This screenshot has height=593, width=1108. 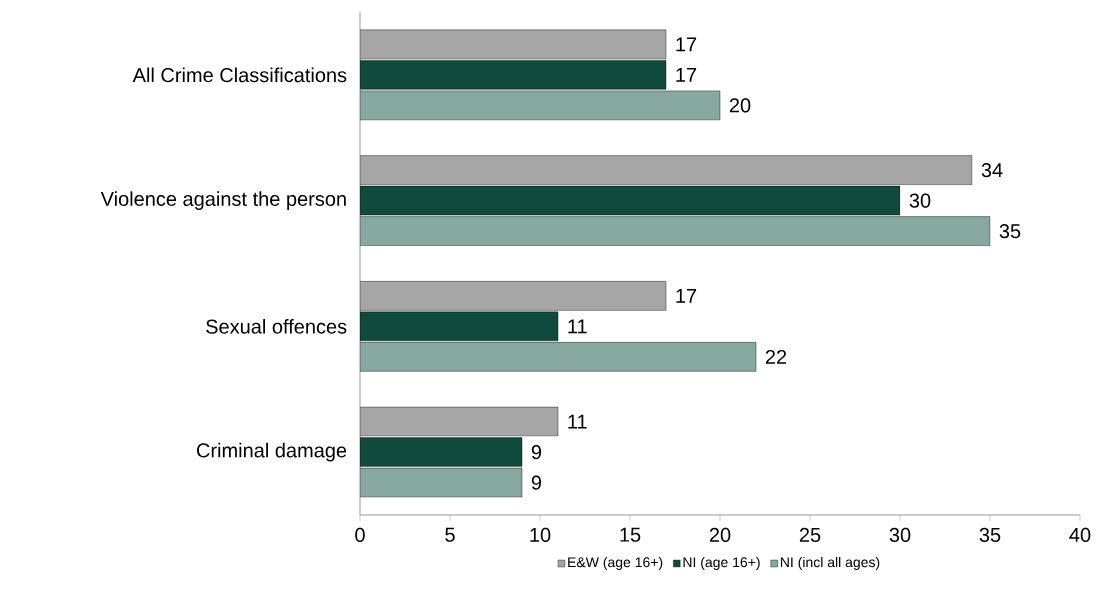 I want to click on y-tick-label: Criminal damage, so click(x=271, y=452).